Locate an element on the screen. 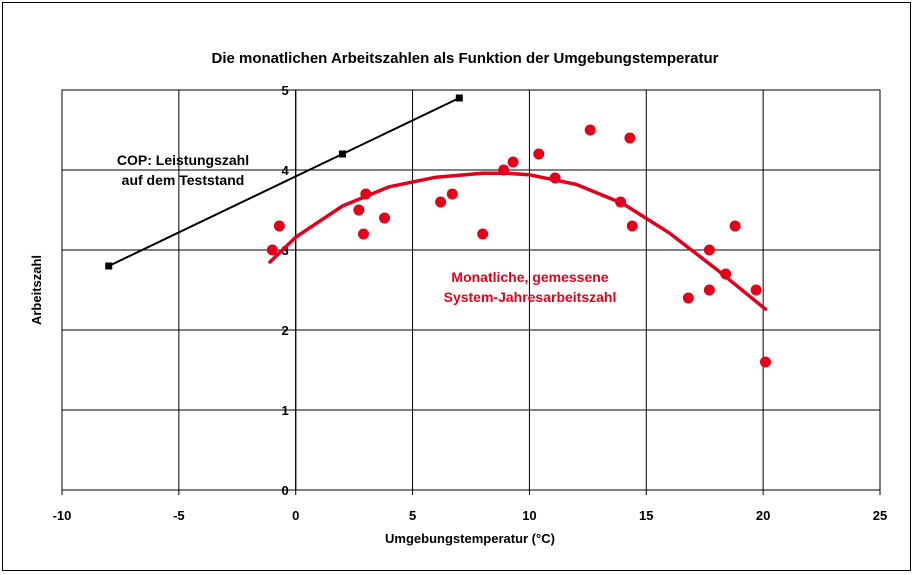 The width and height of the screenshot is (915, 575). y-tick-label: 5 is located at coordinates (284, 90).